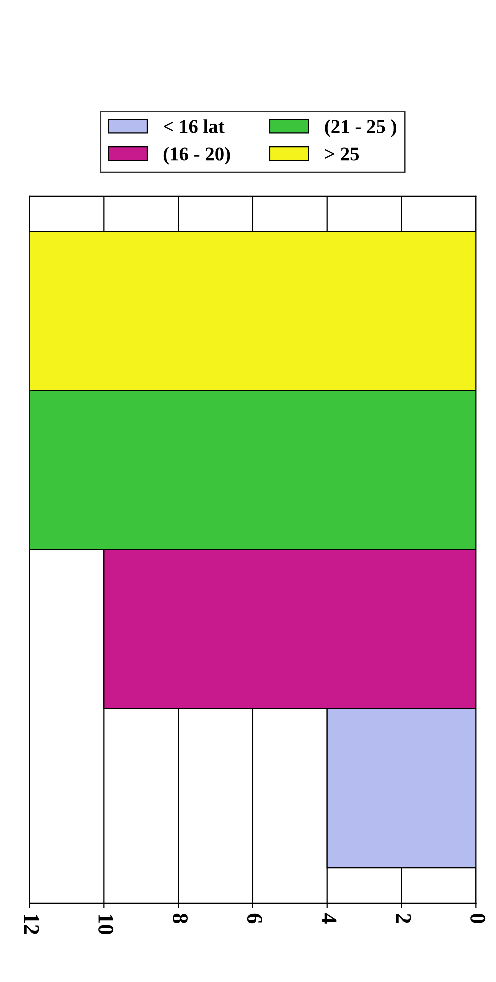 This screenshot has height=982, width=496. Describe the element at coordinates (106, 924) in the screenshot. I see `x-tick-label: 10` at that location.